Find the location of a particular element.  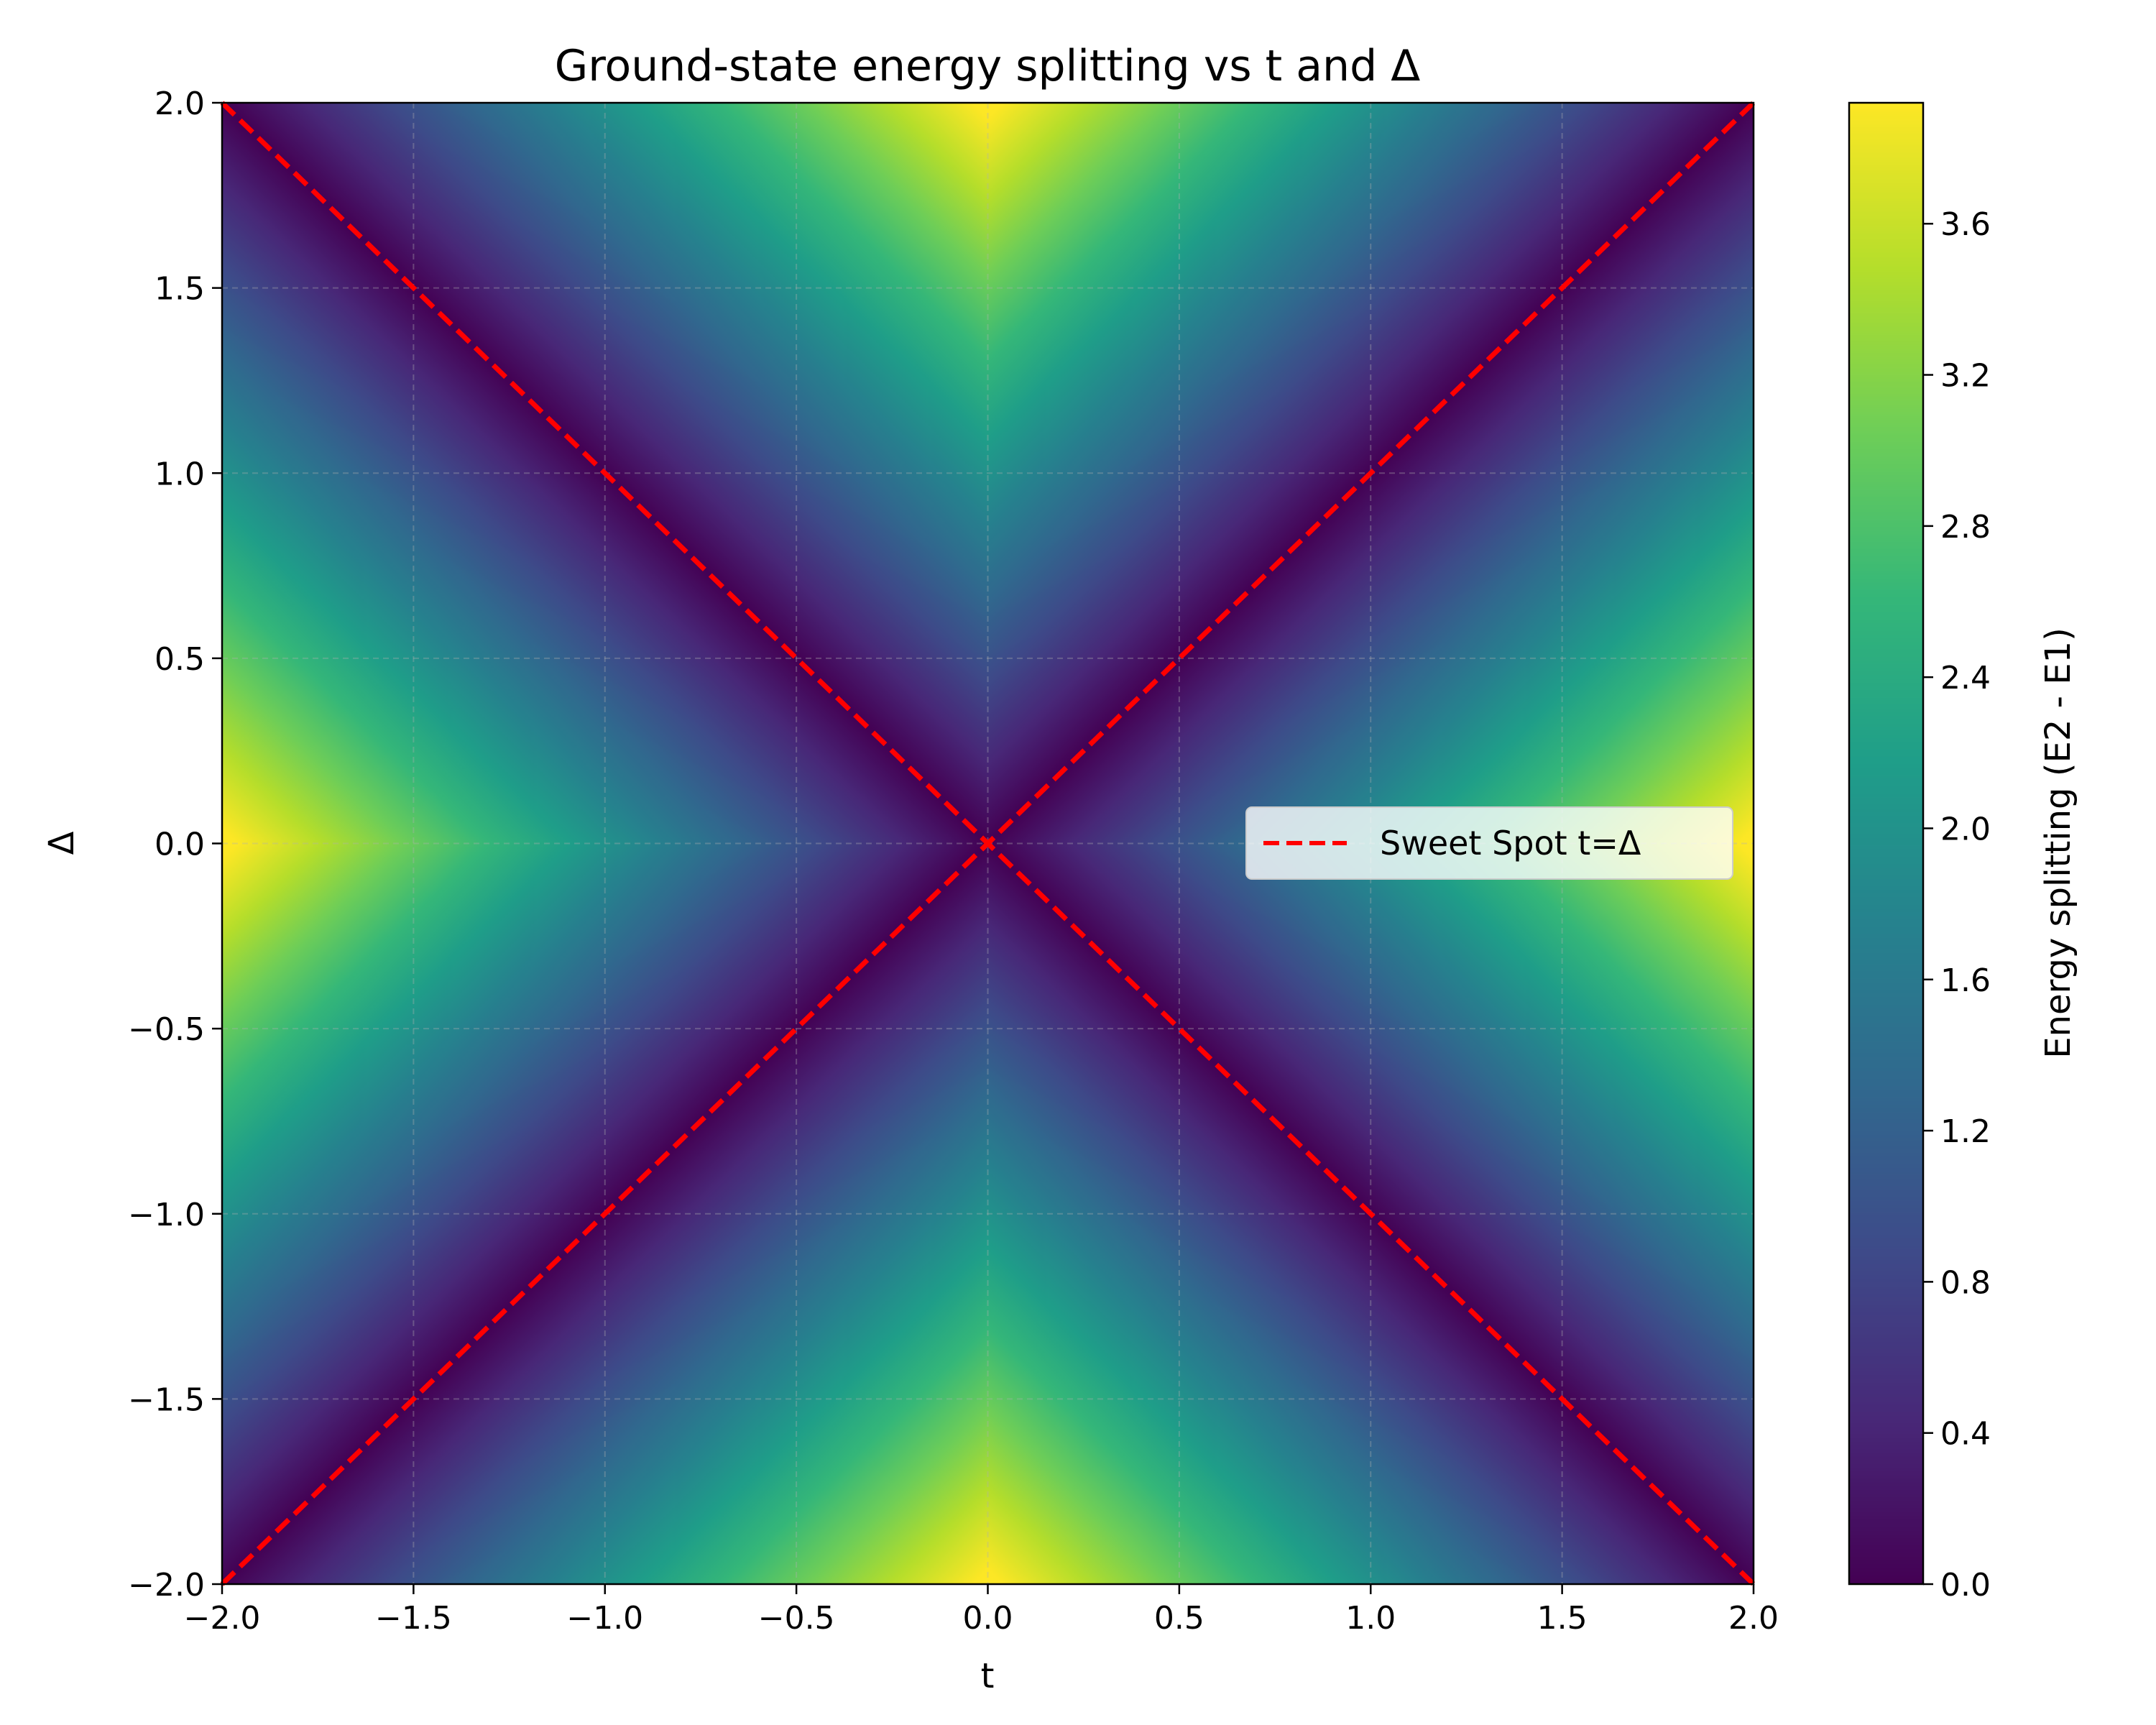

x-axis-label: t is located at coordinates (988, 1676).